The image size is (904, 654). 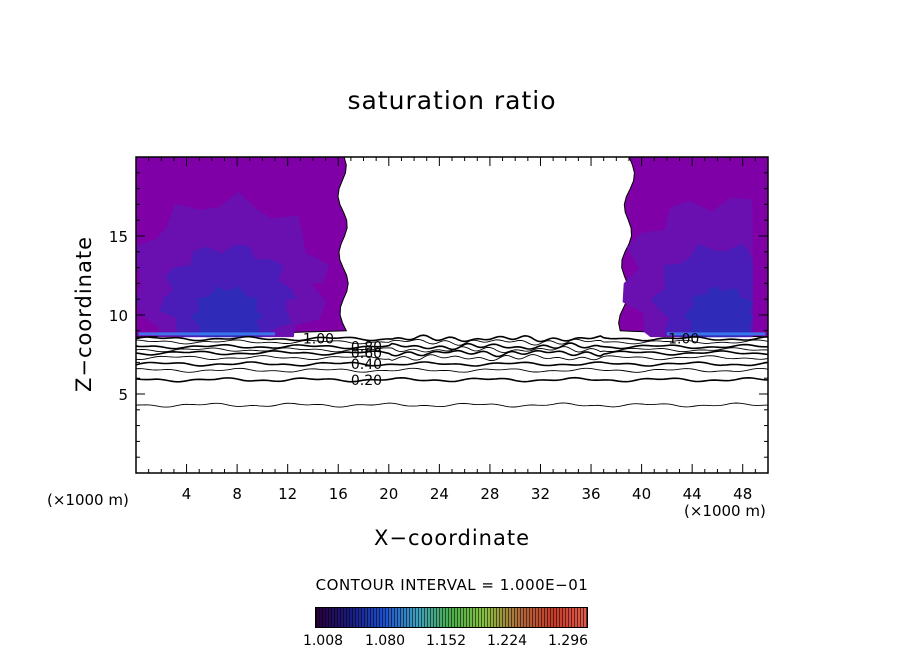 I want to click on contour-line-0.2, so click(x=452, y=379).